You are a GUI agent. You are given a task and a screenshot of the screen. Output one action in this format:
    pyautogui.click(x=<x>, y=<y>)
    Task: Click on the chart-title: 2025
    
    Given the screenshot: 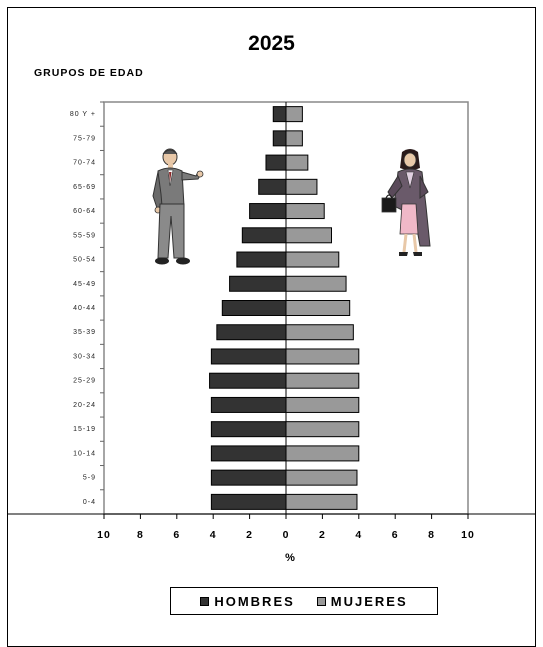 What is the action you would take?
    pyautogui.click(x=271, y=43)
    